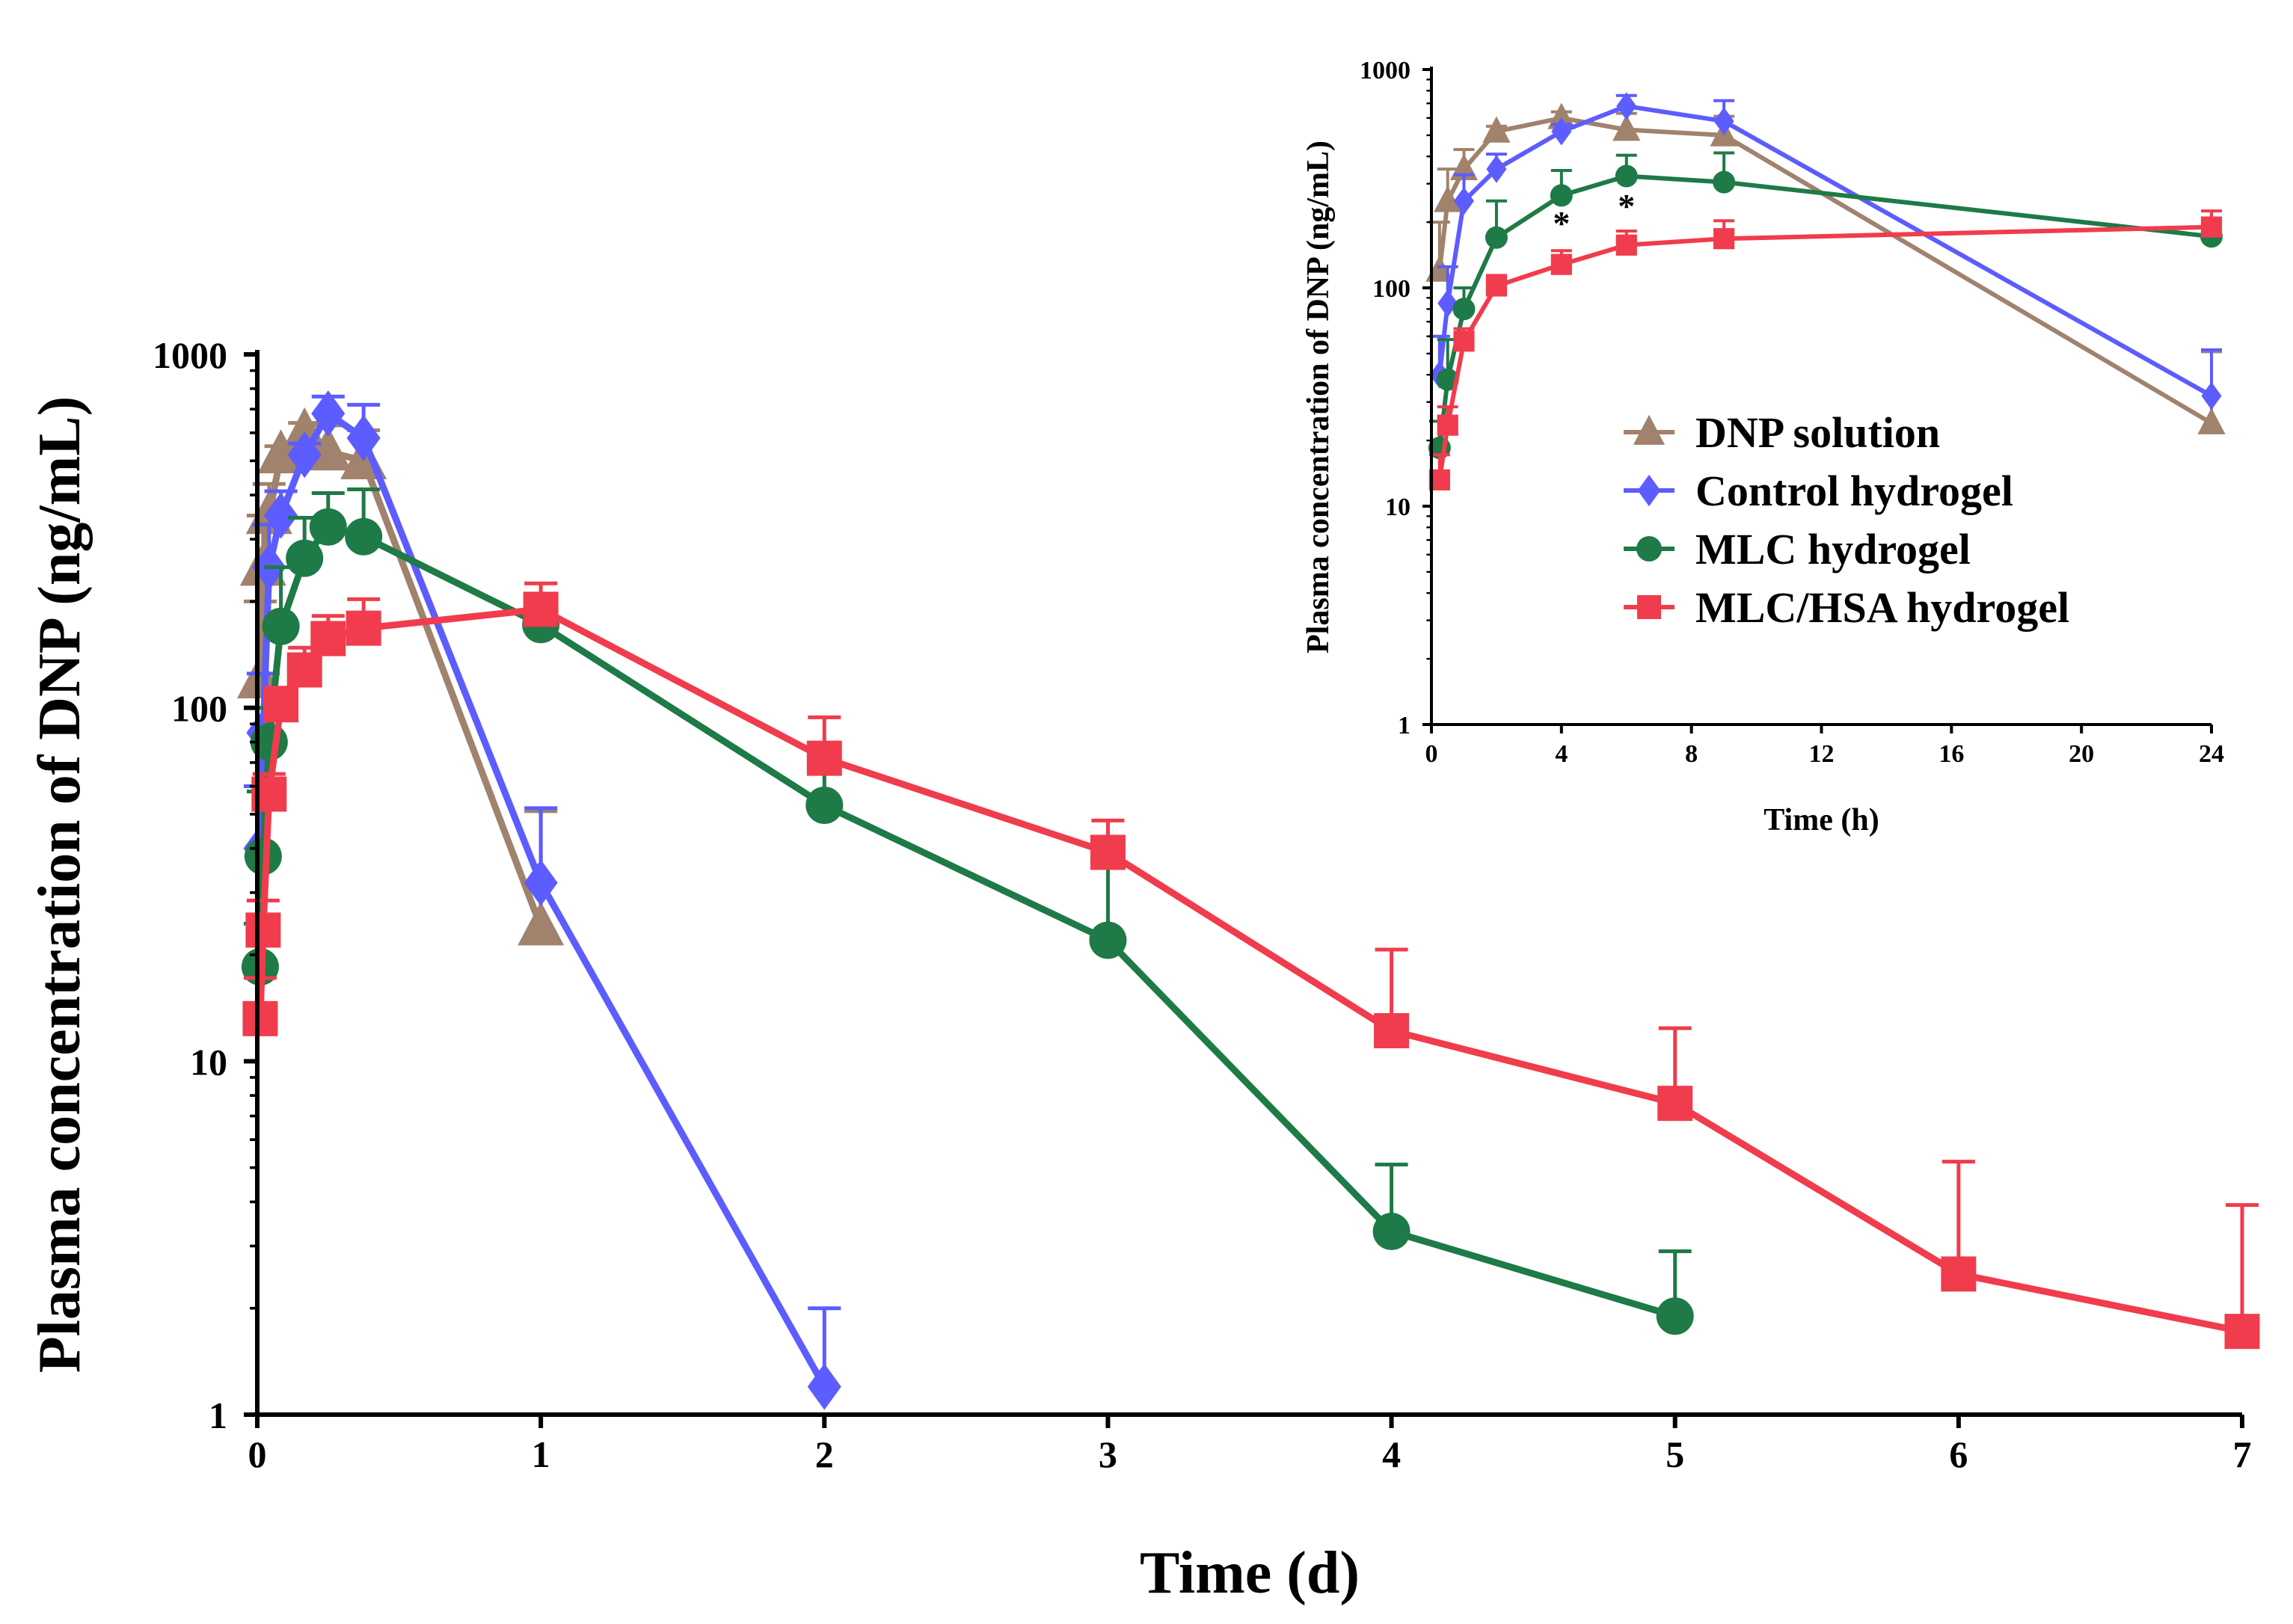  I want to click on main-y-axis-title: Plasma concentration of DNP (ng/mL), so click(60, 885).